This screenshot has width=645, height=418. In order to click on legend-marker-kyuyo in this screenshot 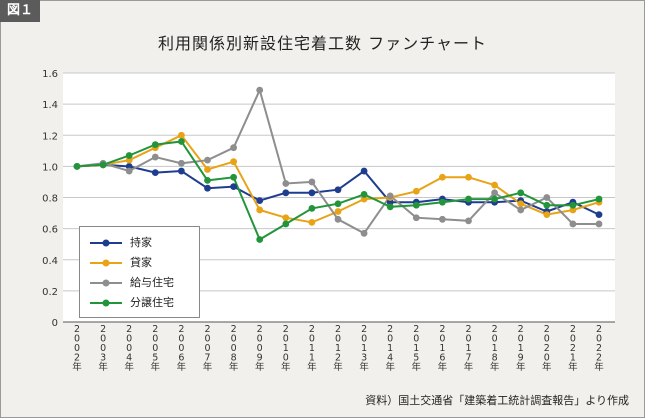, I will do `click(106, 283)`.